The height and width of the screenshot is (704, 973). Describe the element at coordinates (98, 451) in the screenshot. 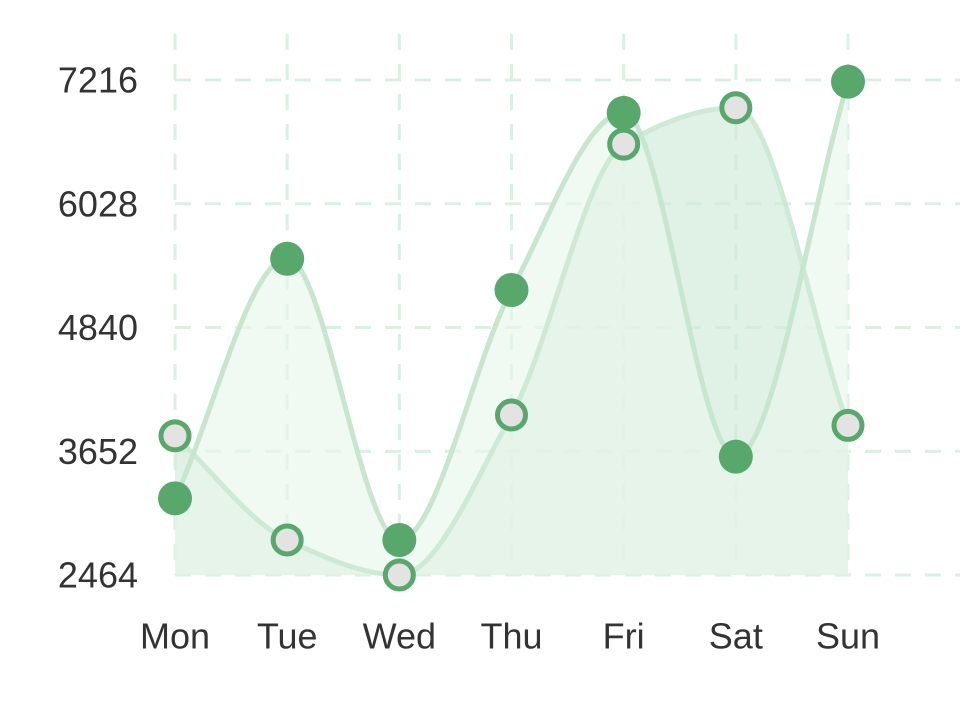

I see `y-tick-label: 3652` at that location.